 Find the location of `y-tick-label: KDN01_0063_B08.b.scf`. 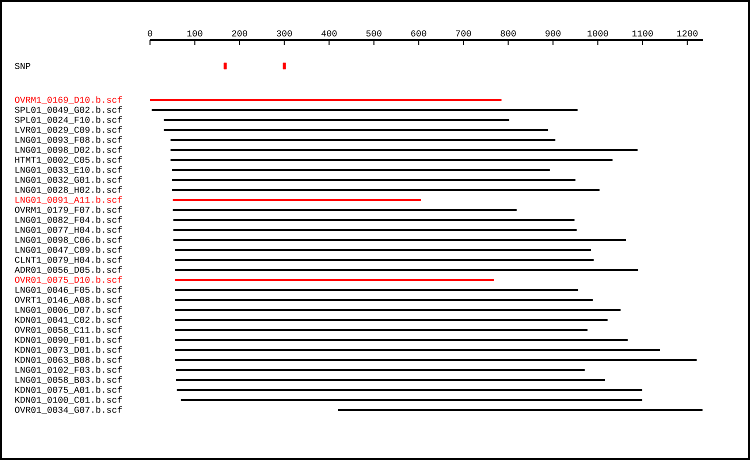

y-tick-label: KDN01_0063_B08.b.scf is located at coordinates (68, 360).